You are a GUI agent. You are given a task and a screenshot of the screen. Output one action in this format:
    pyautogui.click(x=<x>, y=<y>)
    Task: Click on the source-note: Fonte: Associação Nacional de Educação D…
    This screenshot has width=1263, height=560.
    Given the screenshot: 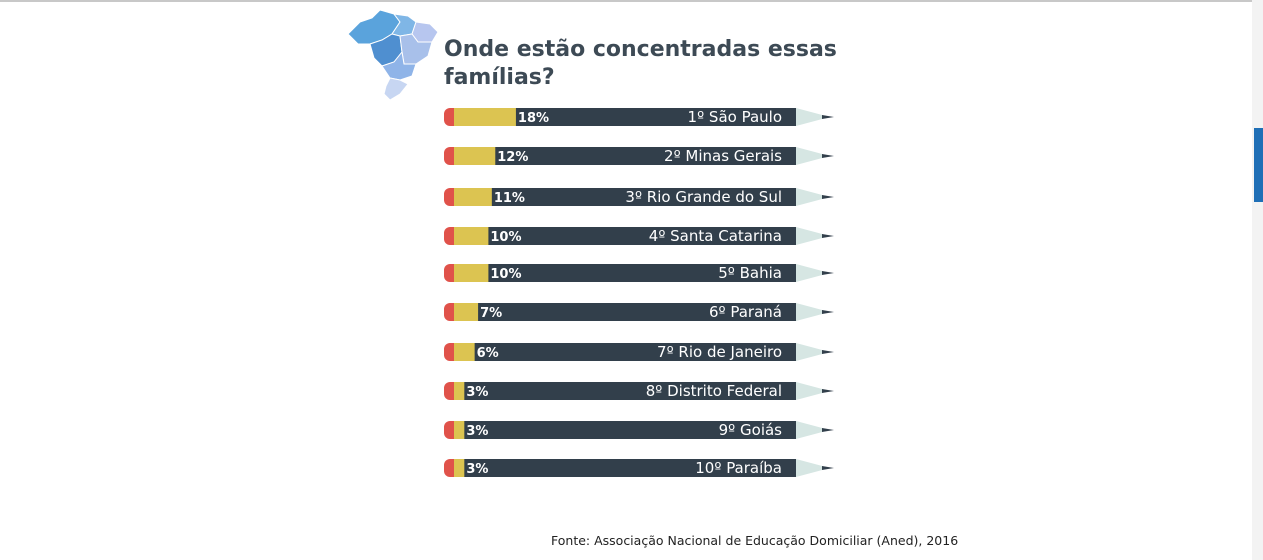 What is the action you would take?
    pyautogui.click(x=755, y=540)
    